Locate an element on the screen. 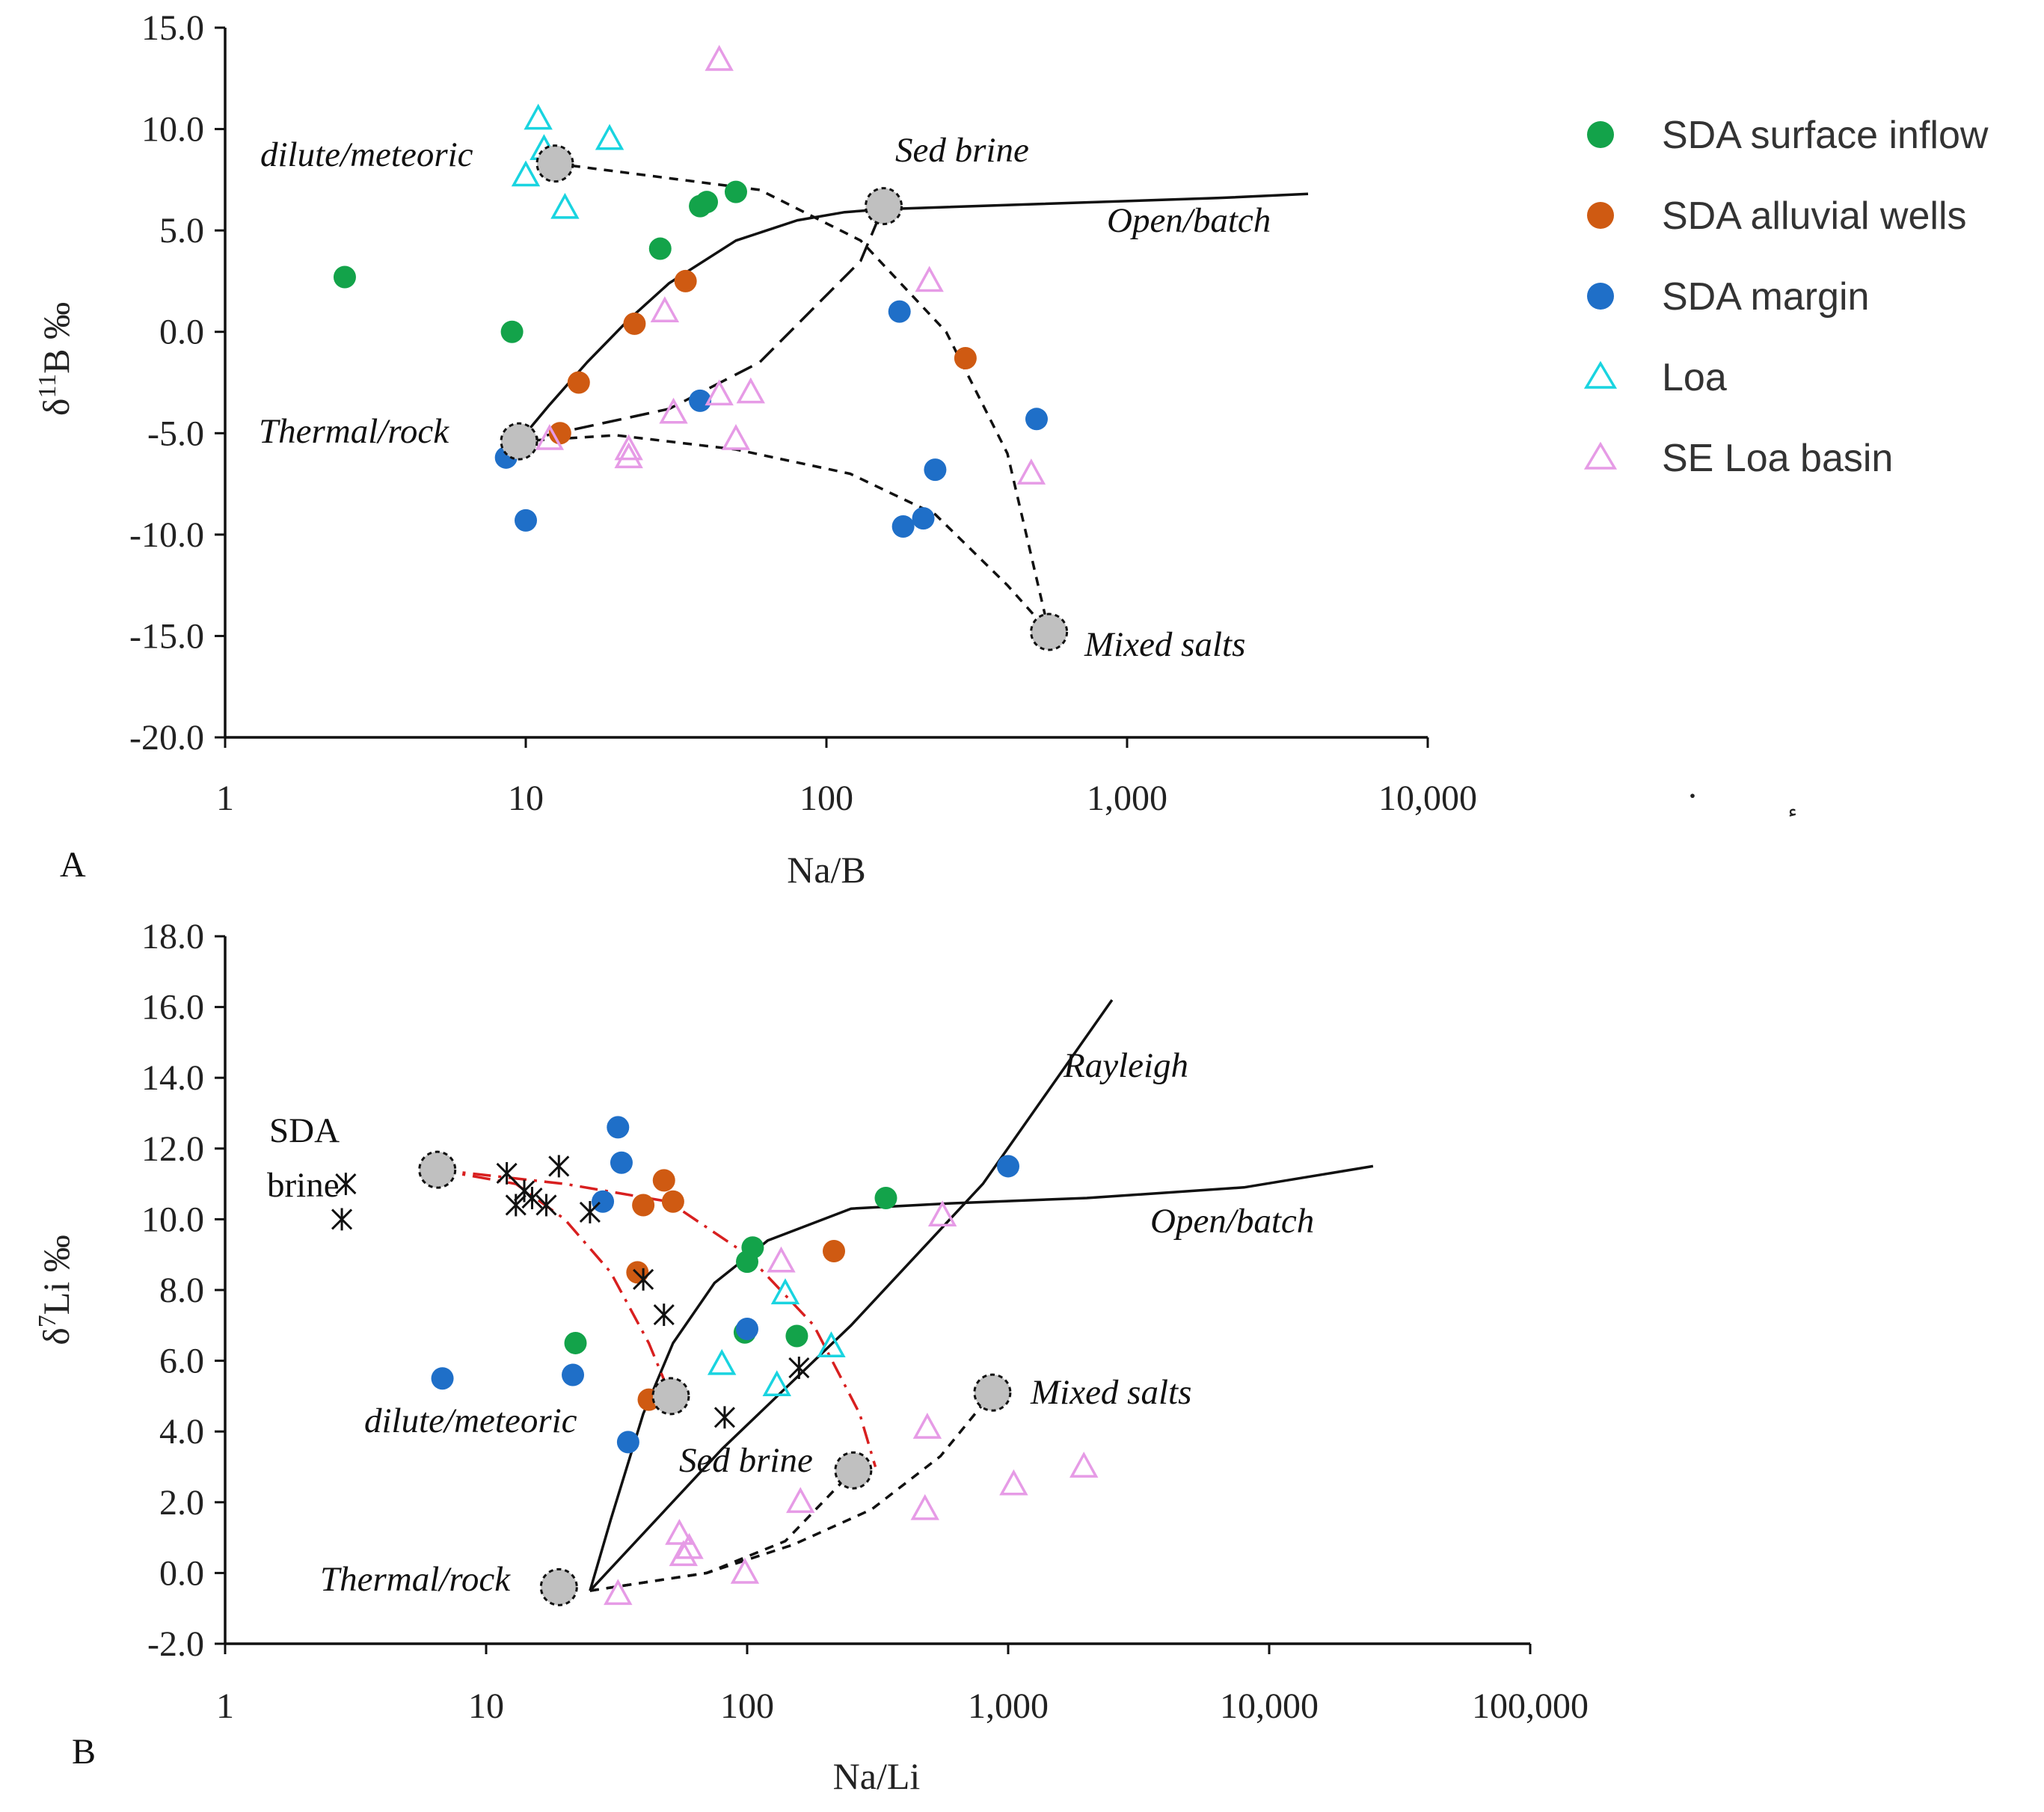  y-tick-label: 6.0 is located at coordinates (181, 1361).